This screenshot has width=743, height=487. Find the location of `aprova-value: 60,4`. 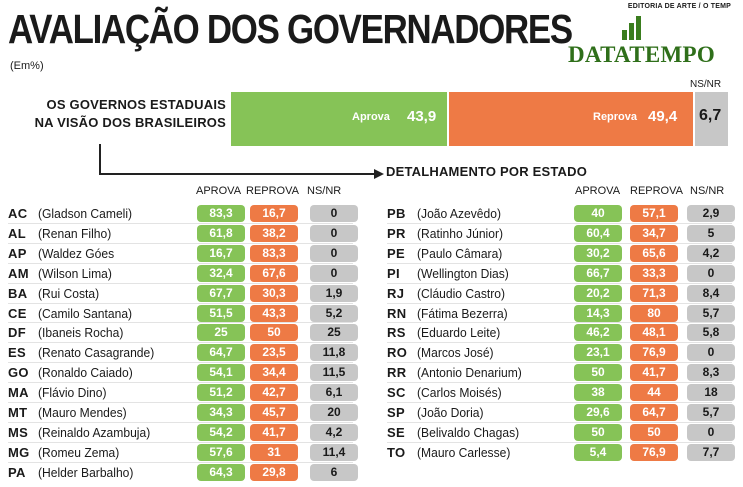

aprova-value: 60,4 is located at coordinates (598, 233).